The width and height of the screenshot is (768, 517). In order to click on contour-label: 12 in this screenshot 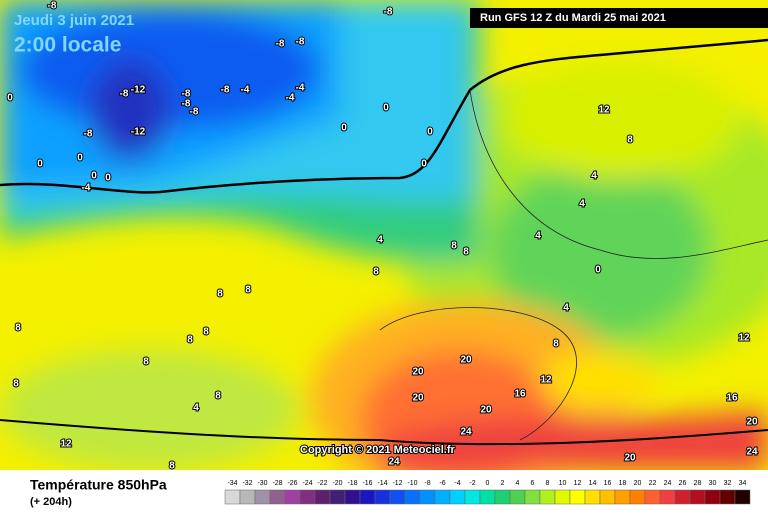, I will do `click(744, 338)`.